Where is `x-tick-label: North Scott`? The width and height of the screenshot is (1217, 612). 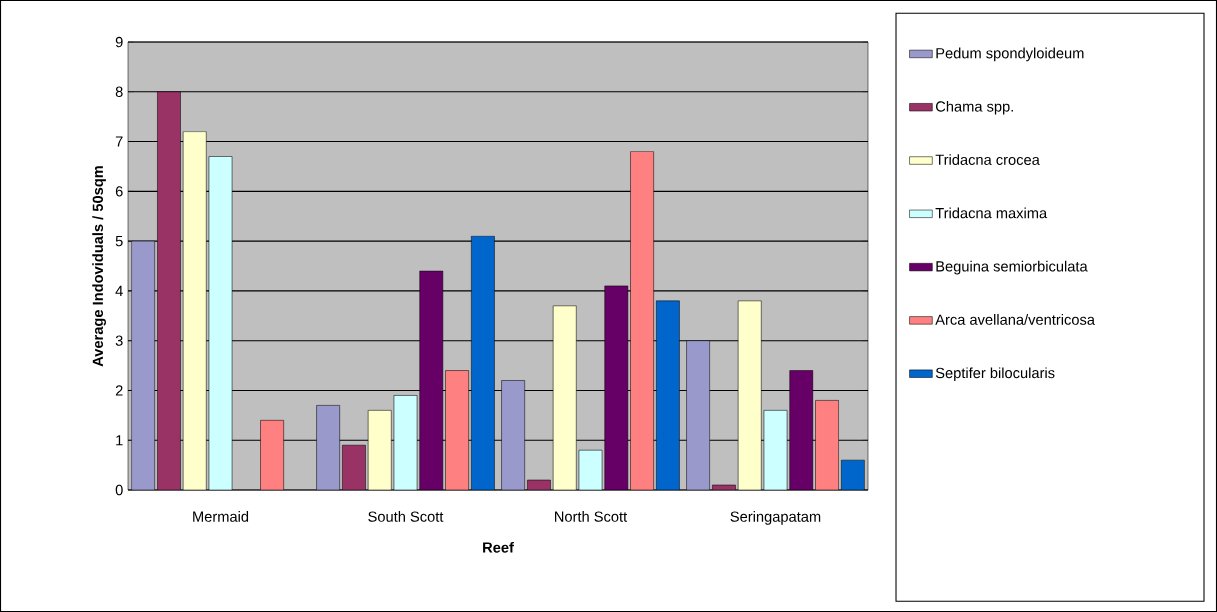 x-tick-label: North Scott is located at coordinates (591, 516).